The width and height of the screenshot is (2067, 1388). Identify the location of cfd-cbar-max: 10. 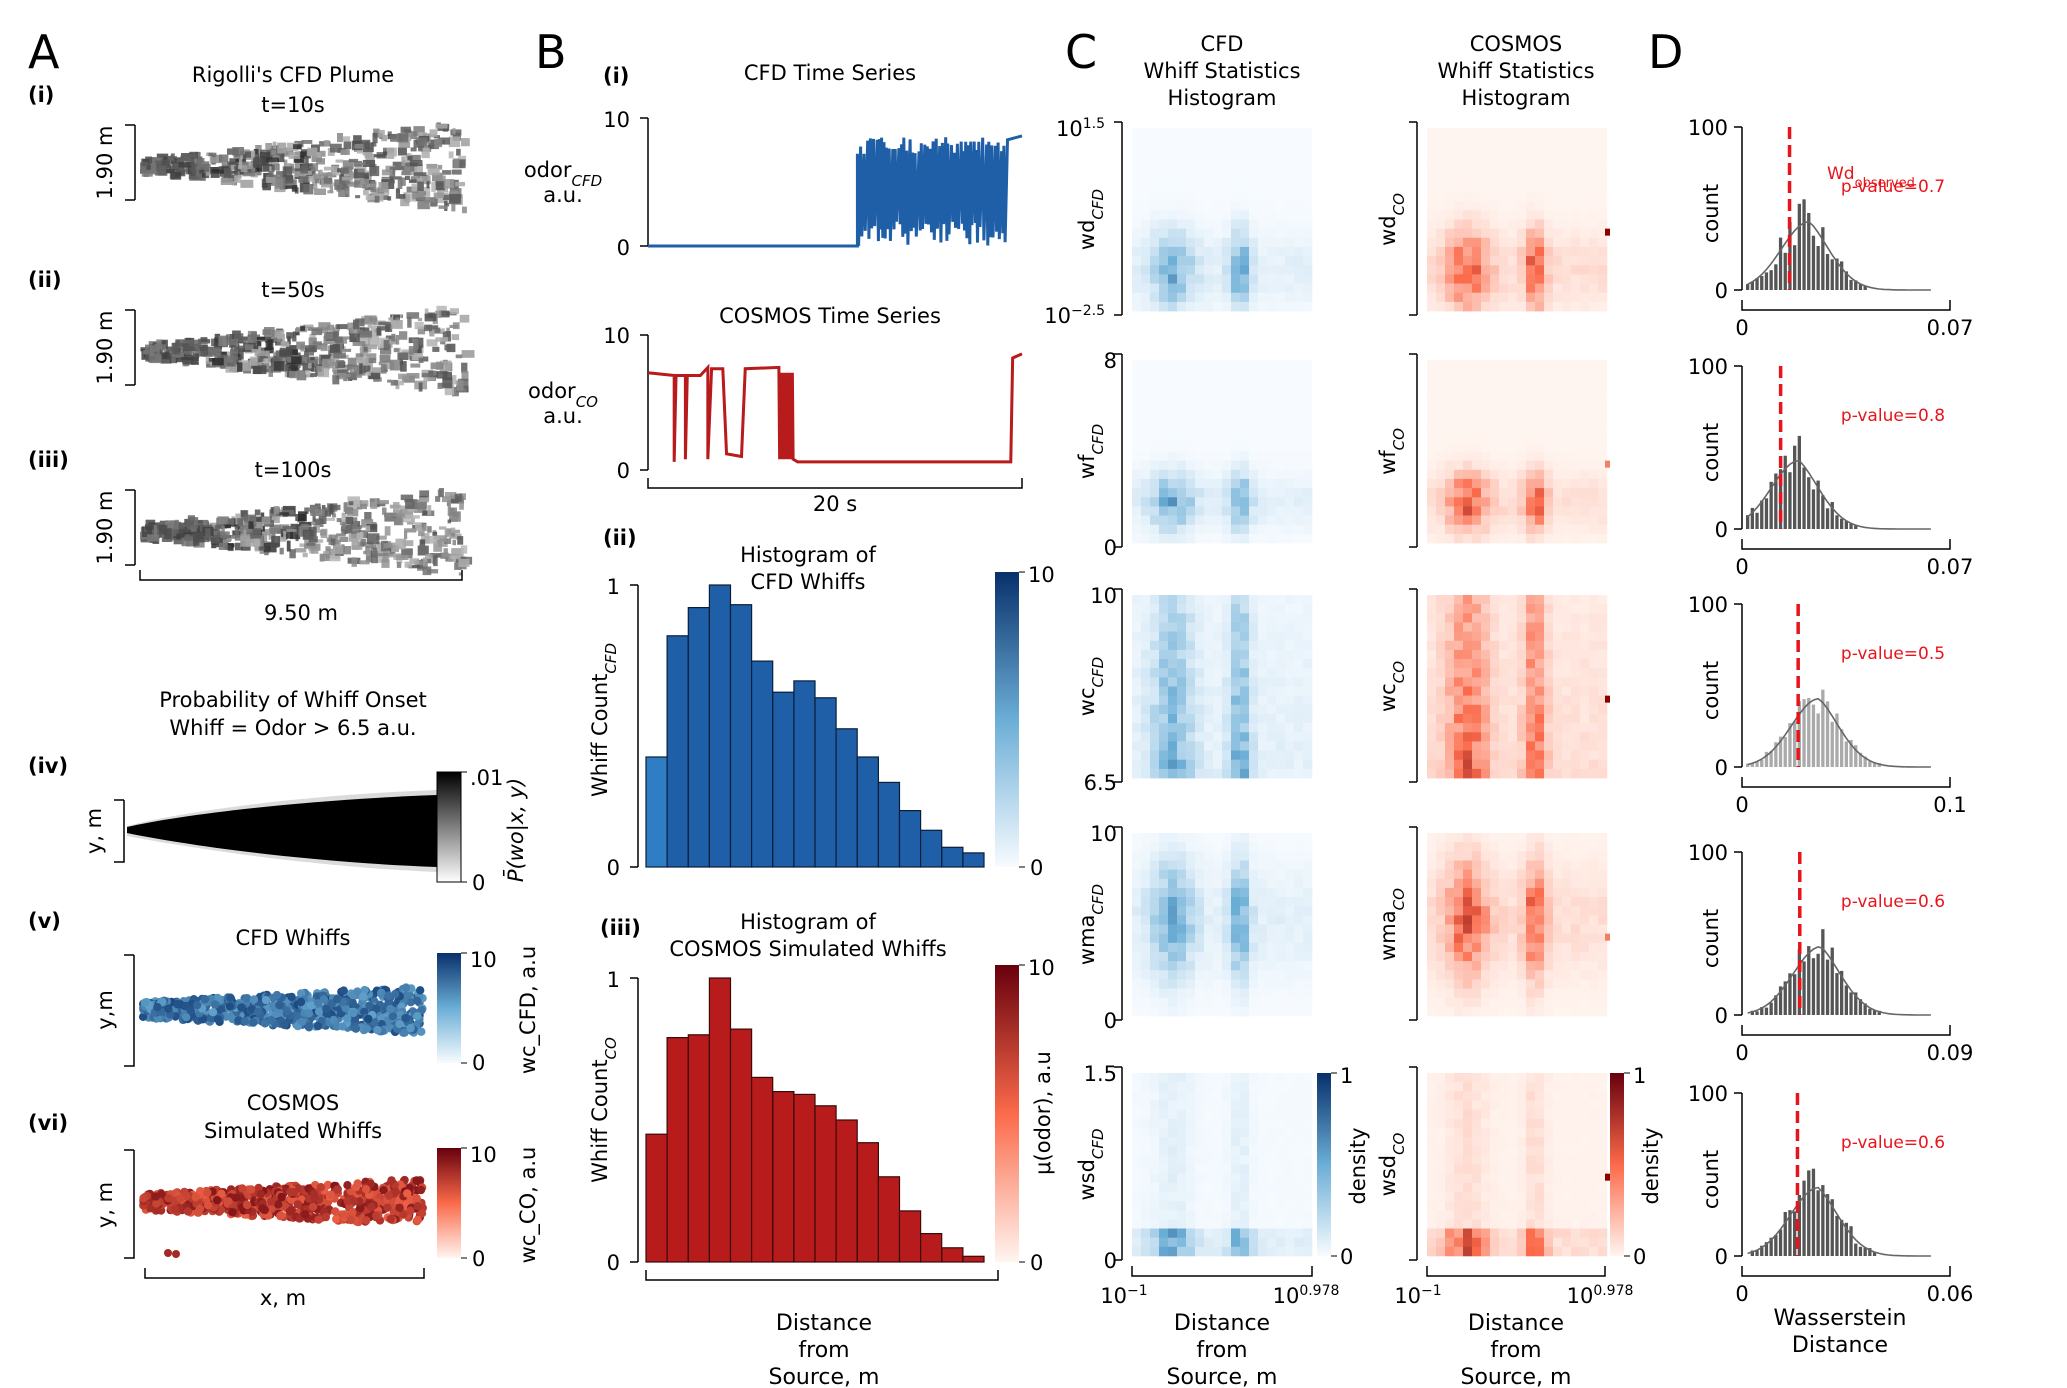
(483, 960).